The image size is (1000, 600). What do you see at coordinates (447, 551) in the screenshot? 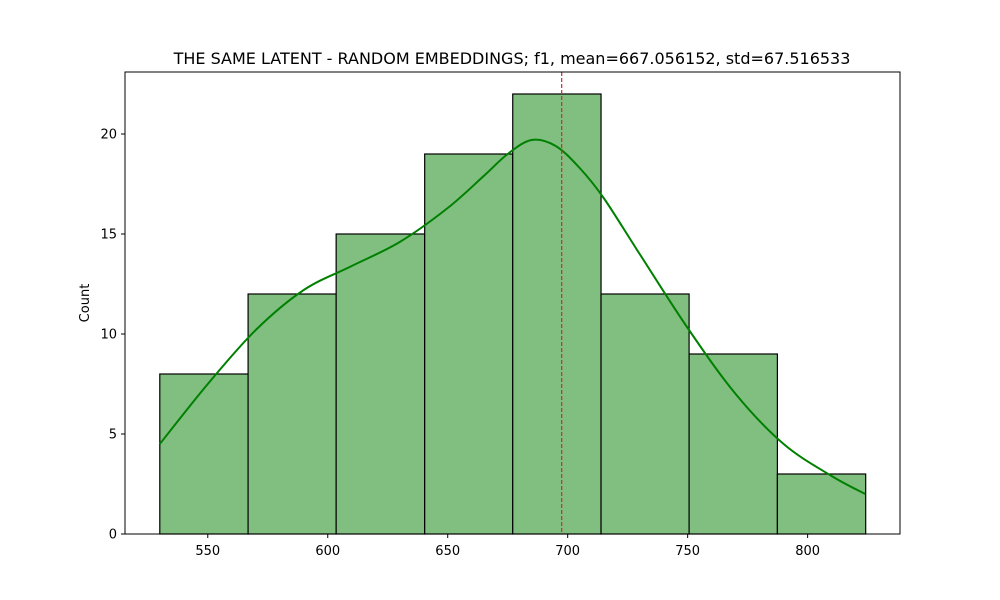
I see `x-tick-label: 650` at bounding box center [447, 551].